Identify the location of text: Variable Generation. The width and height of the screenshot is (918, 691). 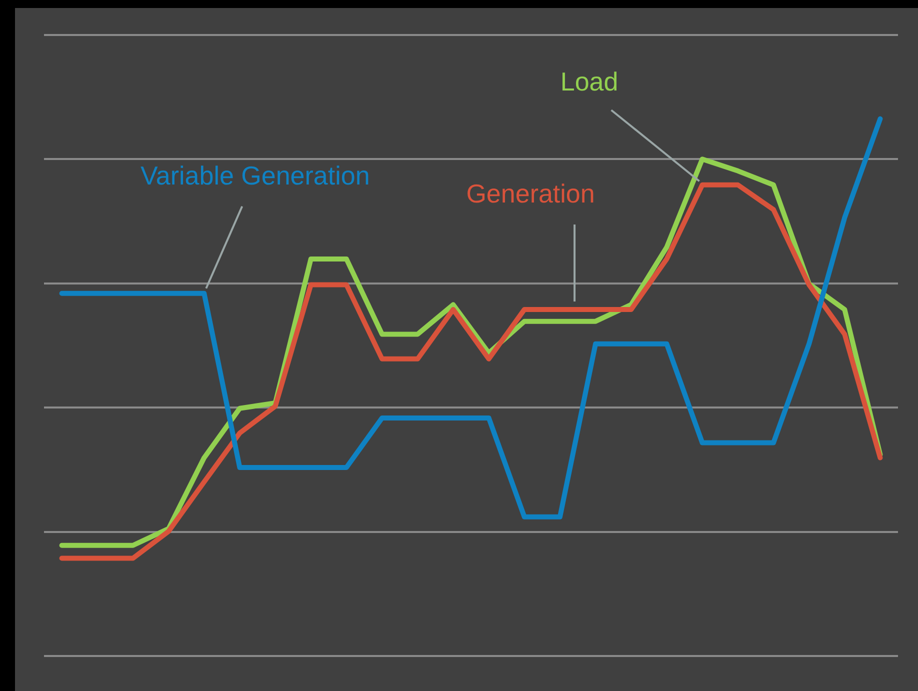
(255, 175).